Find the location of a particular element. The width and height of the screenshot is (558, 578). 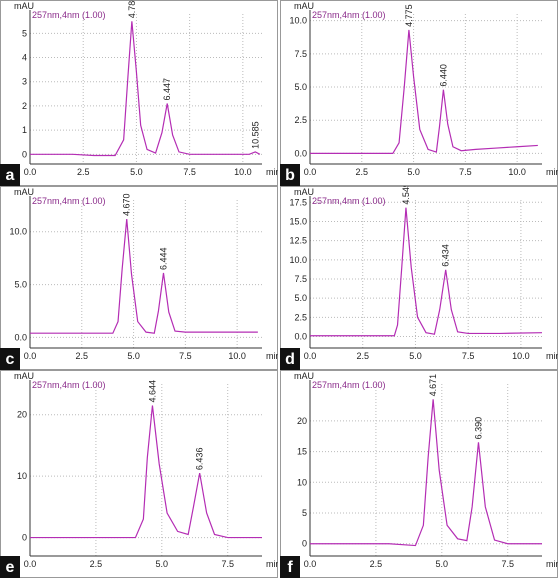

y-tick-label: 5.0 is located at coordinates (300, 298).